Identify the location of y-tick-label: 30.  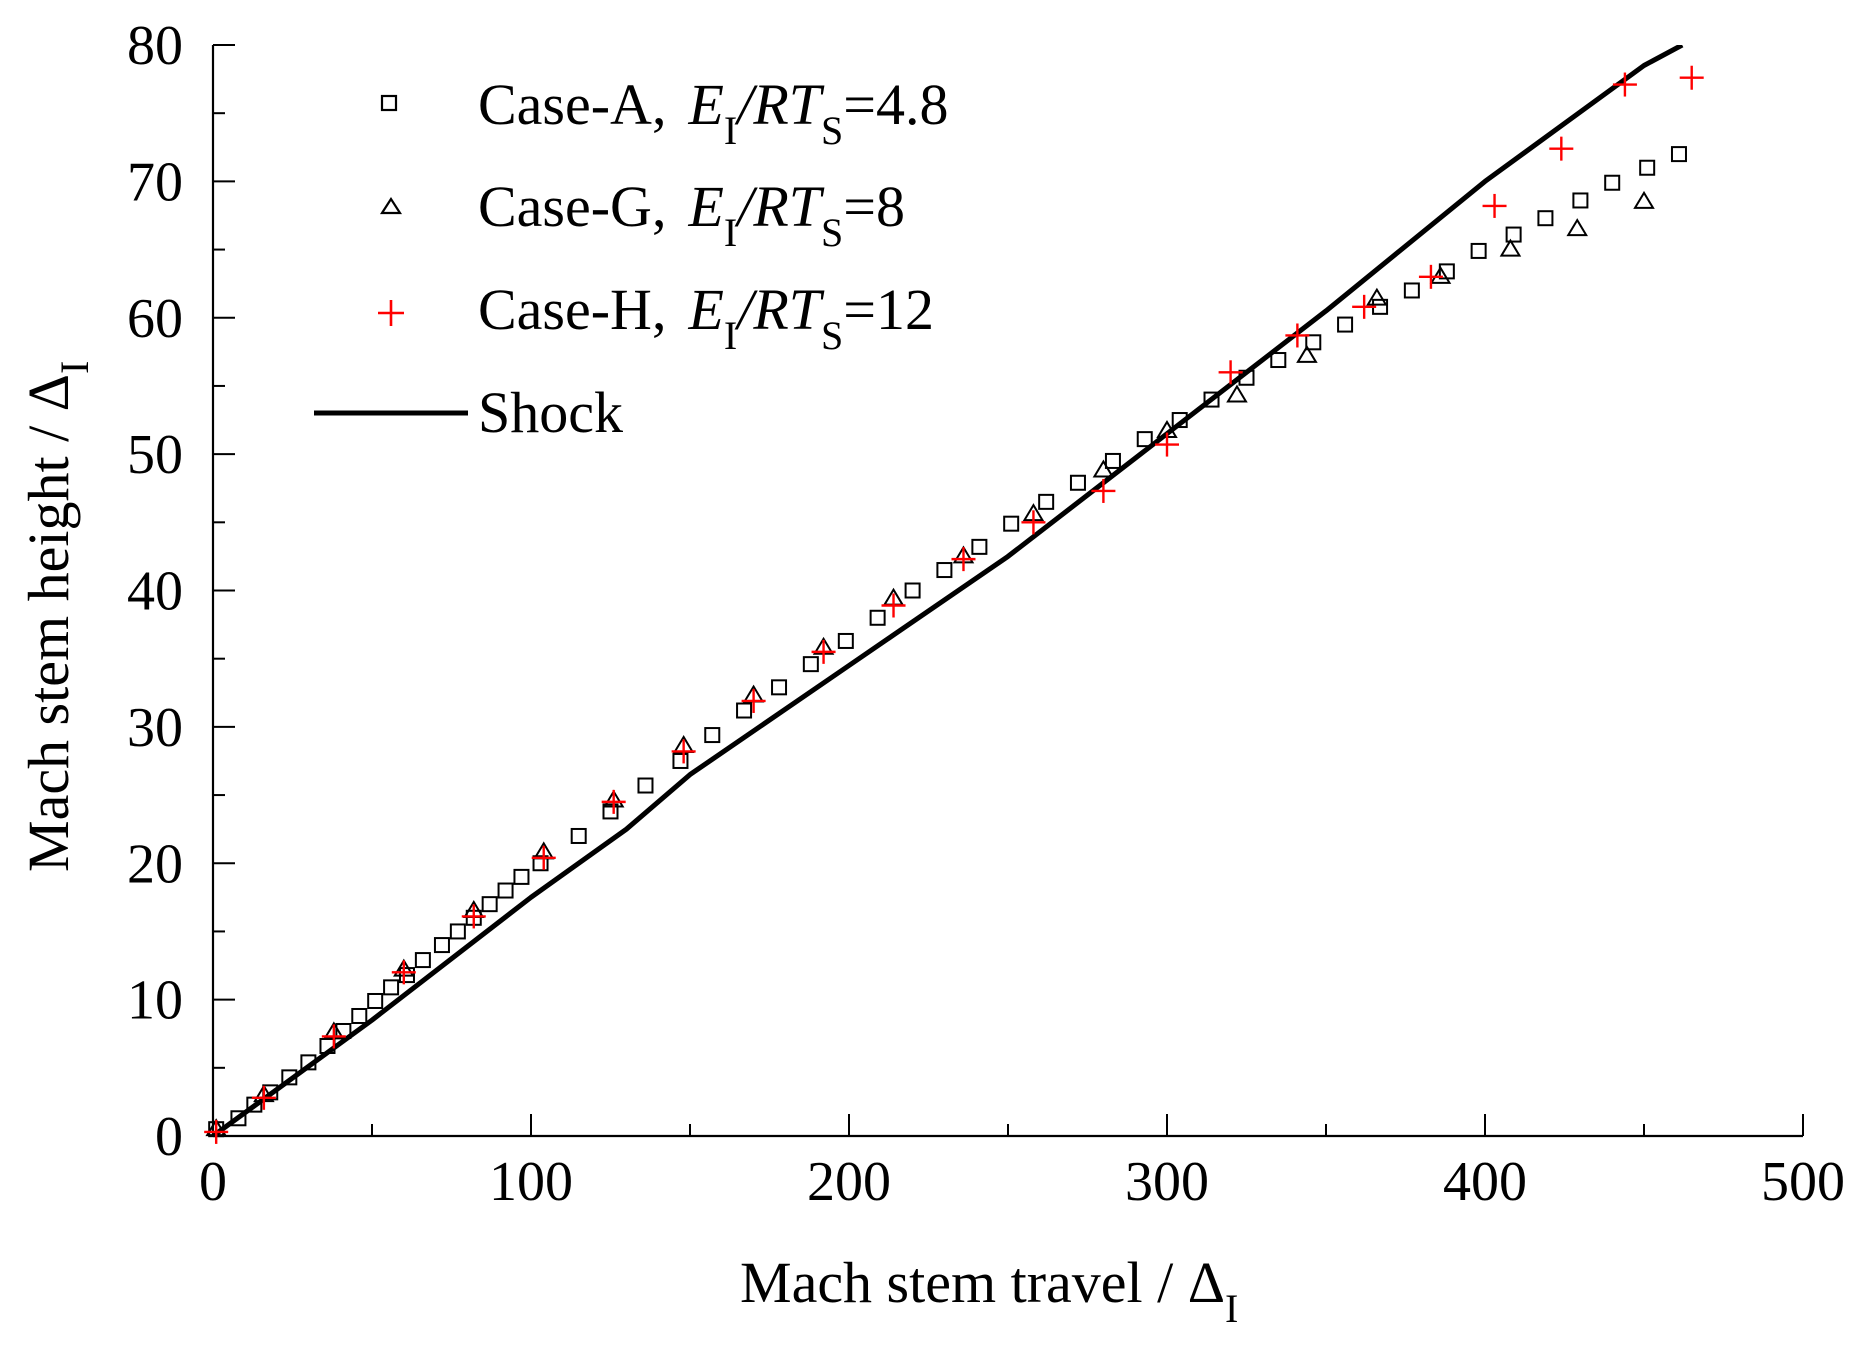
(155, 728).